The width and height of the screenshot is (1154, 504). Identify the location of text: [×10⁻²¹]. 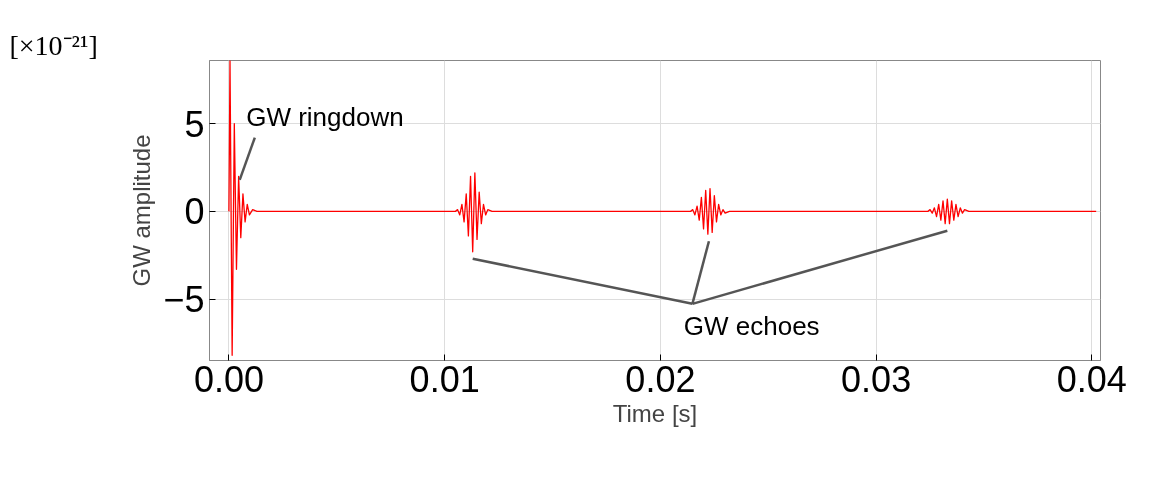
(53, 45).